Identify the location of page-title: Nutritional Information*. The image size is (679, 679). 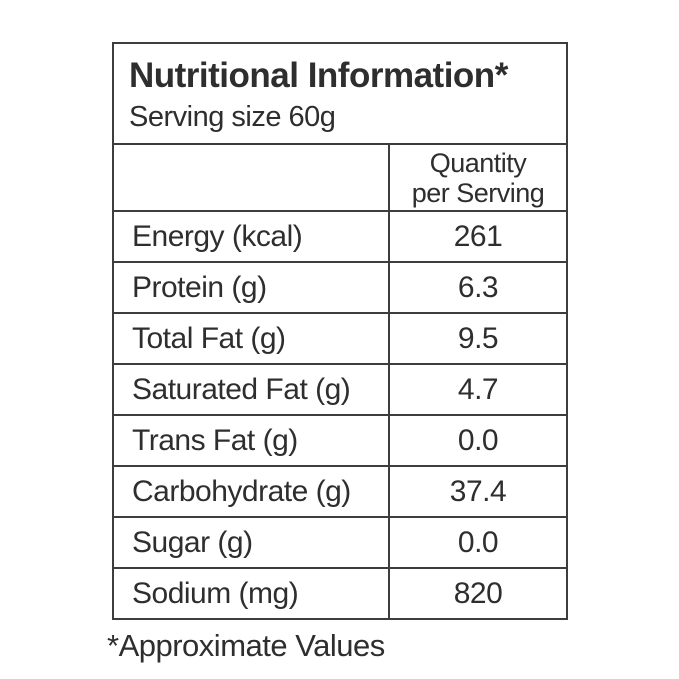
(347, 76).